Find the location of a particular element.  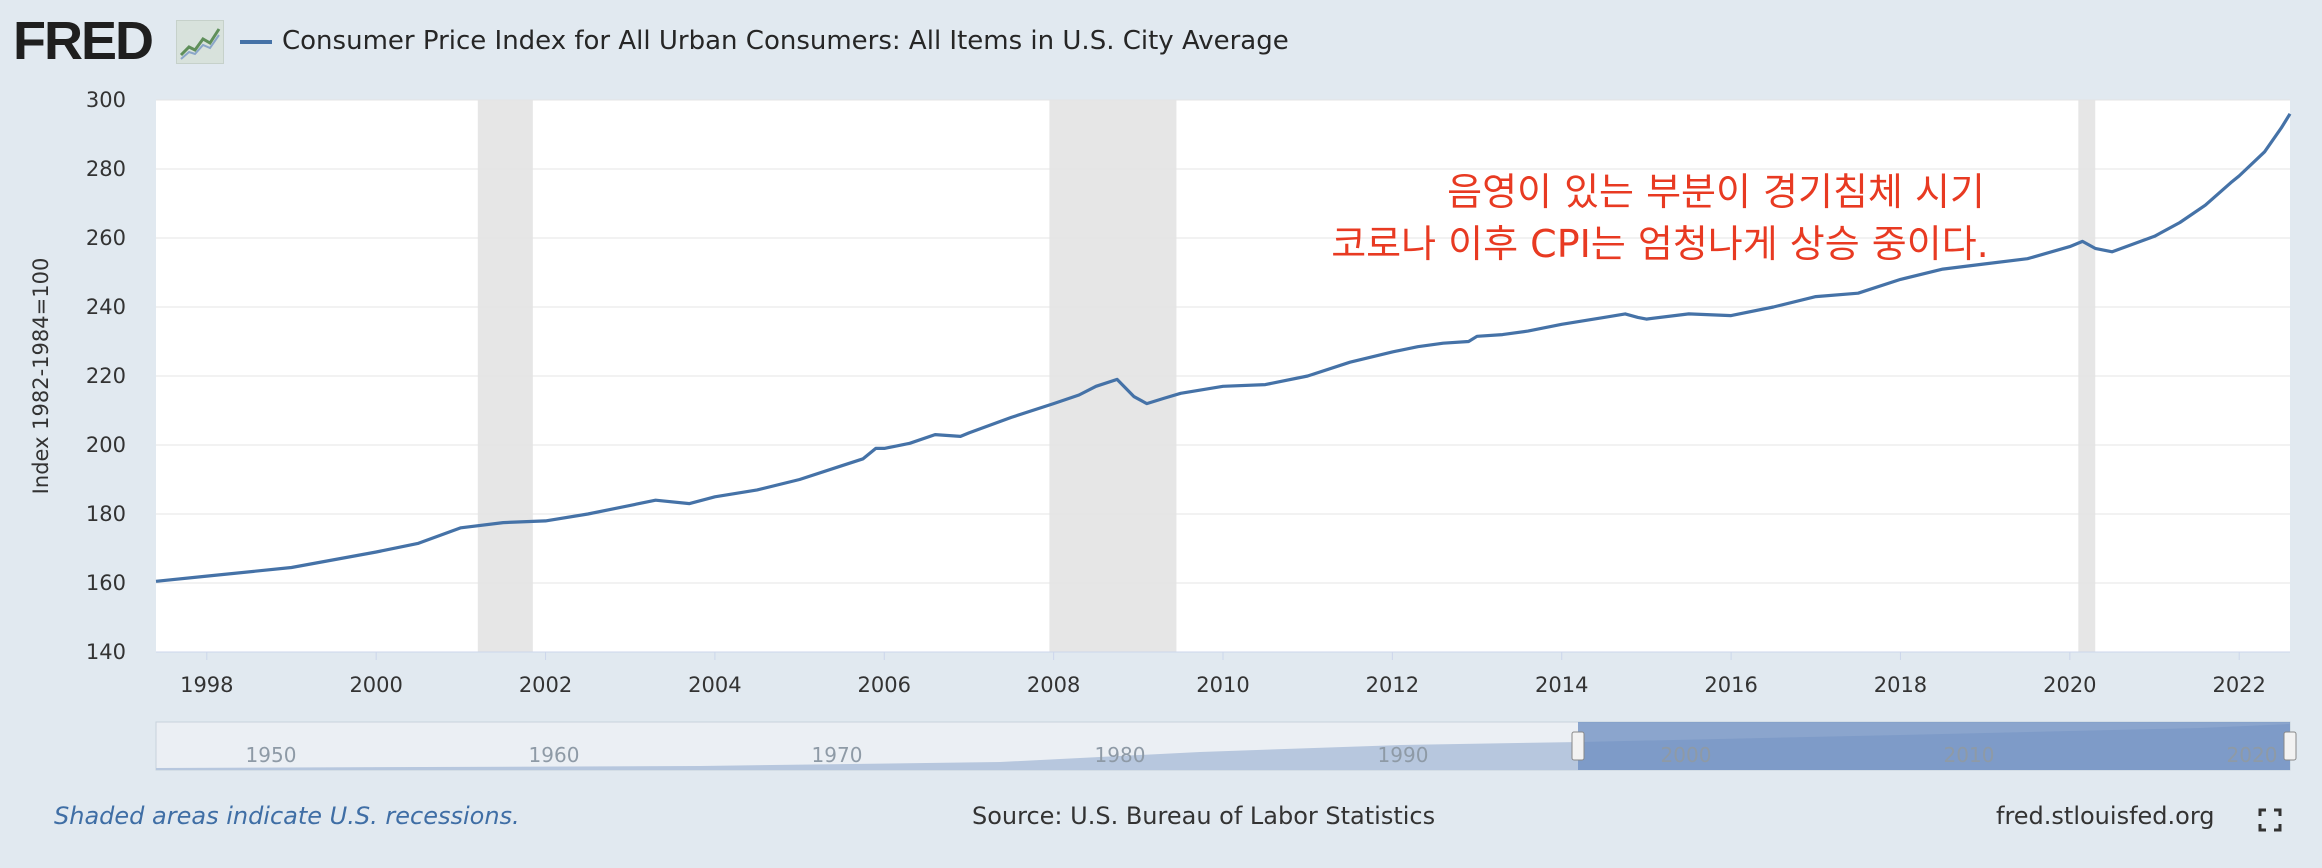

navigator-tick-label: 2020 is located at coordinates (2252, 755).